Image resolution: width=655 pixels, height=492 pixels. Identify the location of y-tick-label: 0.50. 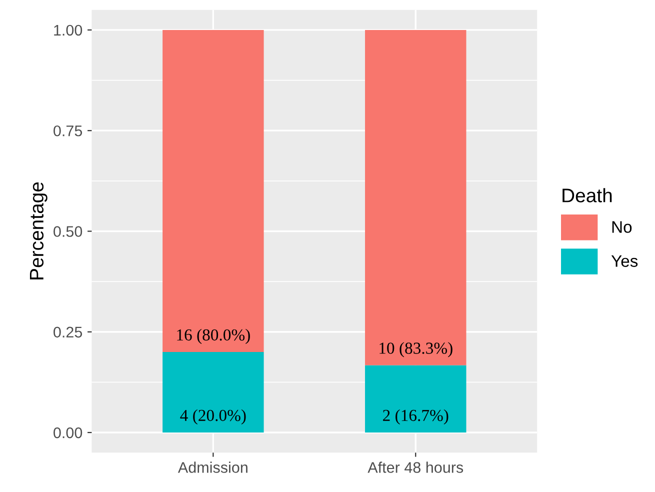
(68, 231).